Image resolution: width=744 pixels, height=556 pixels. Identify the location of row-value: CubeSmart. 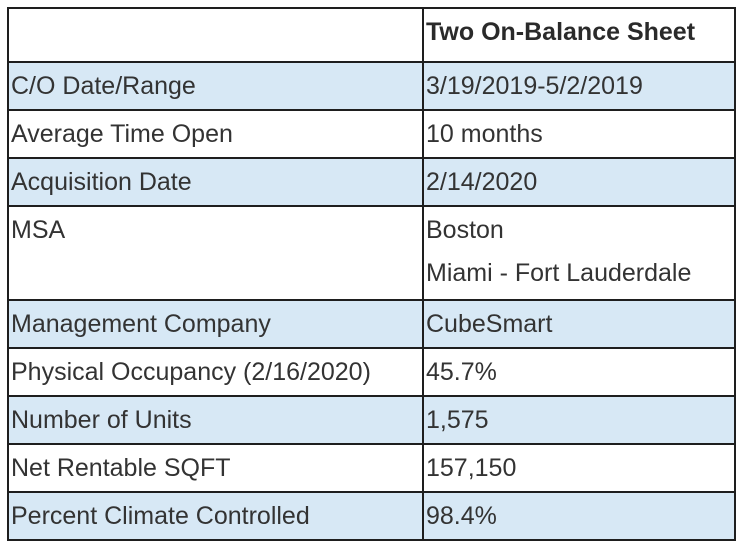
(579, 324).